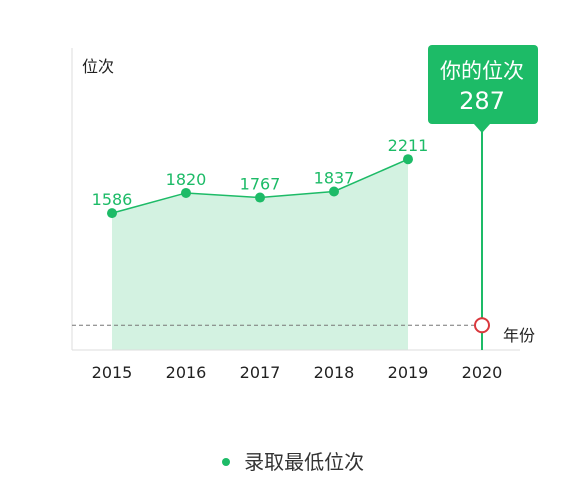 The image size is (586, 499). Describe the element at coordinates (482, 101) in the screenshot. I see `my-rank-tooltip-value: 287` at that location.